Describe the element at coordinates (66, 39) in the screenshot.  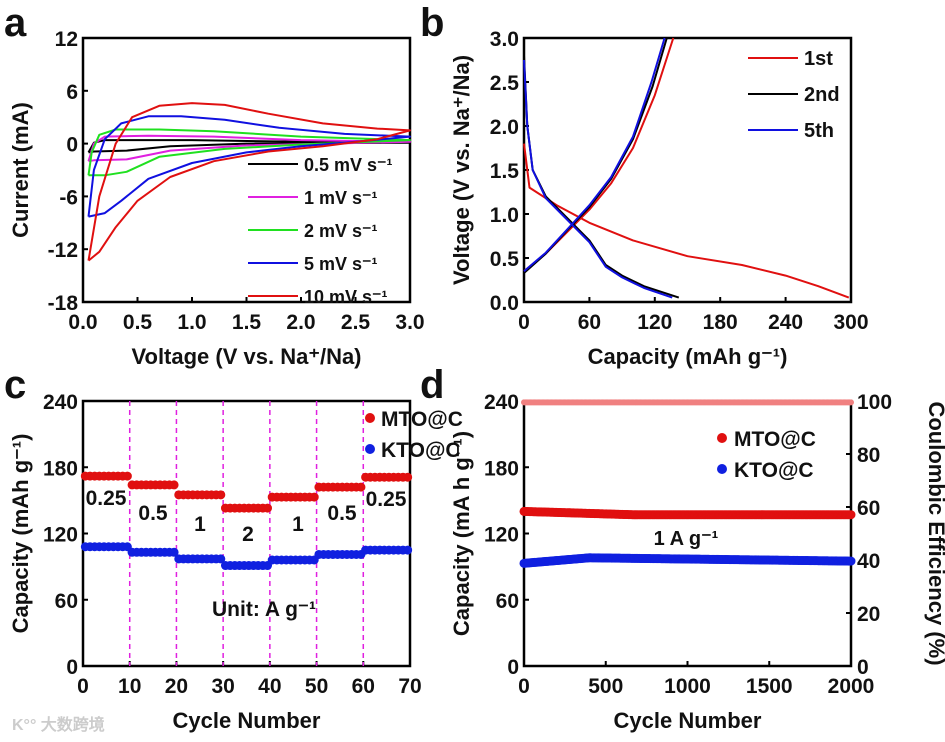
I see `y-tick-label: 12` at that location.